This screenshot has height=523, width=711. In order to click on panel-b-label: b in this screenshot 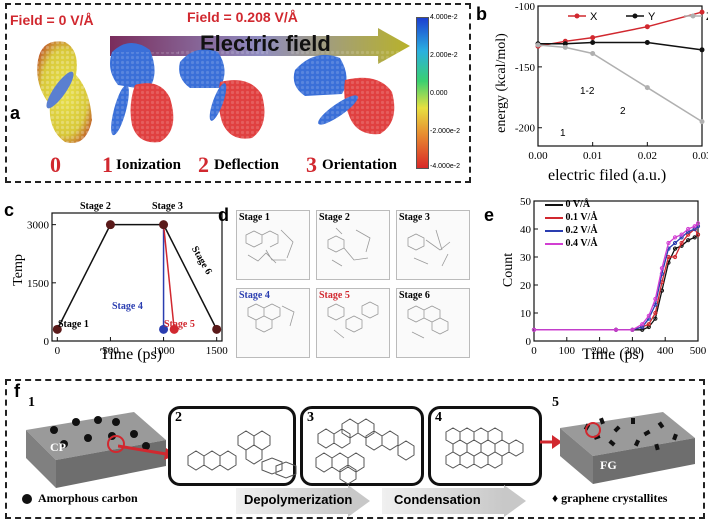, I will do `click(481, 14)`.